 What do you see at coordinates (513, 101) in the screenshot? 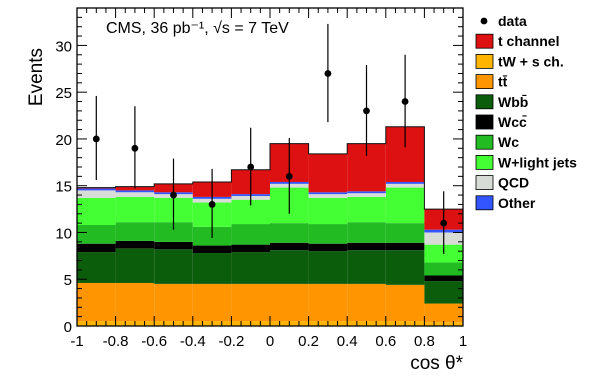
I see `legend-label: Wbb̄` at bounding box center [513, 101].